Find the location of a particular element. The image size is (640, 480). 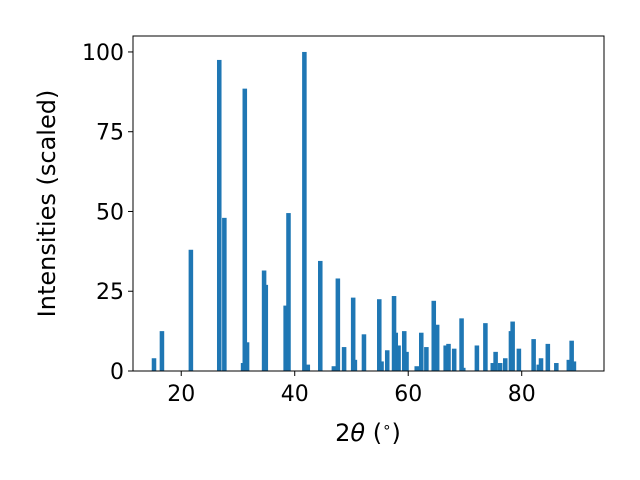

x-axis-label-part: ( is located at coordinates (373, 433).